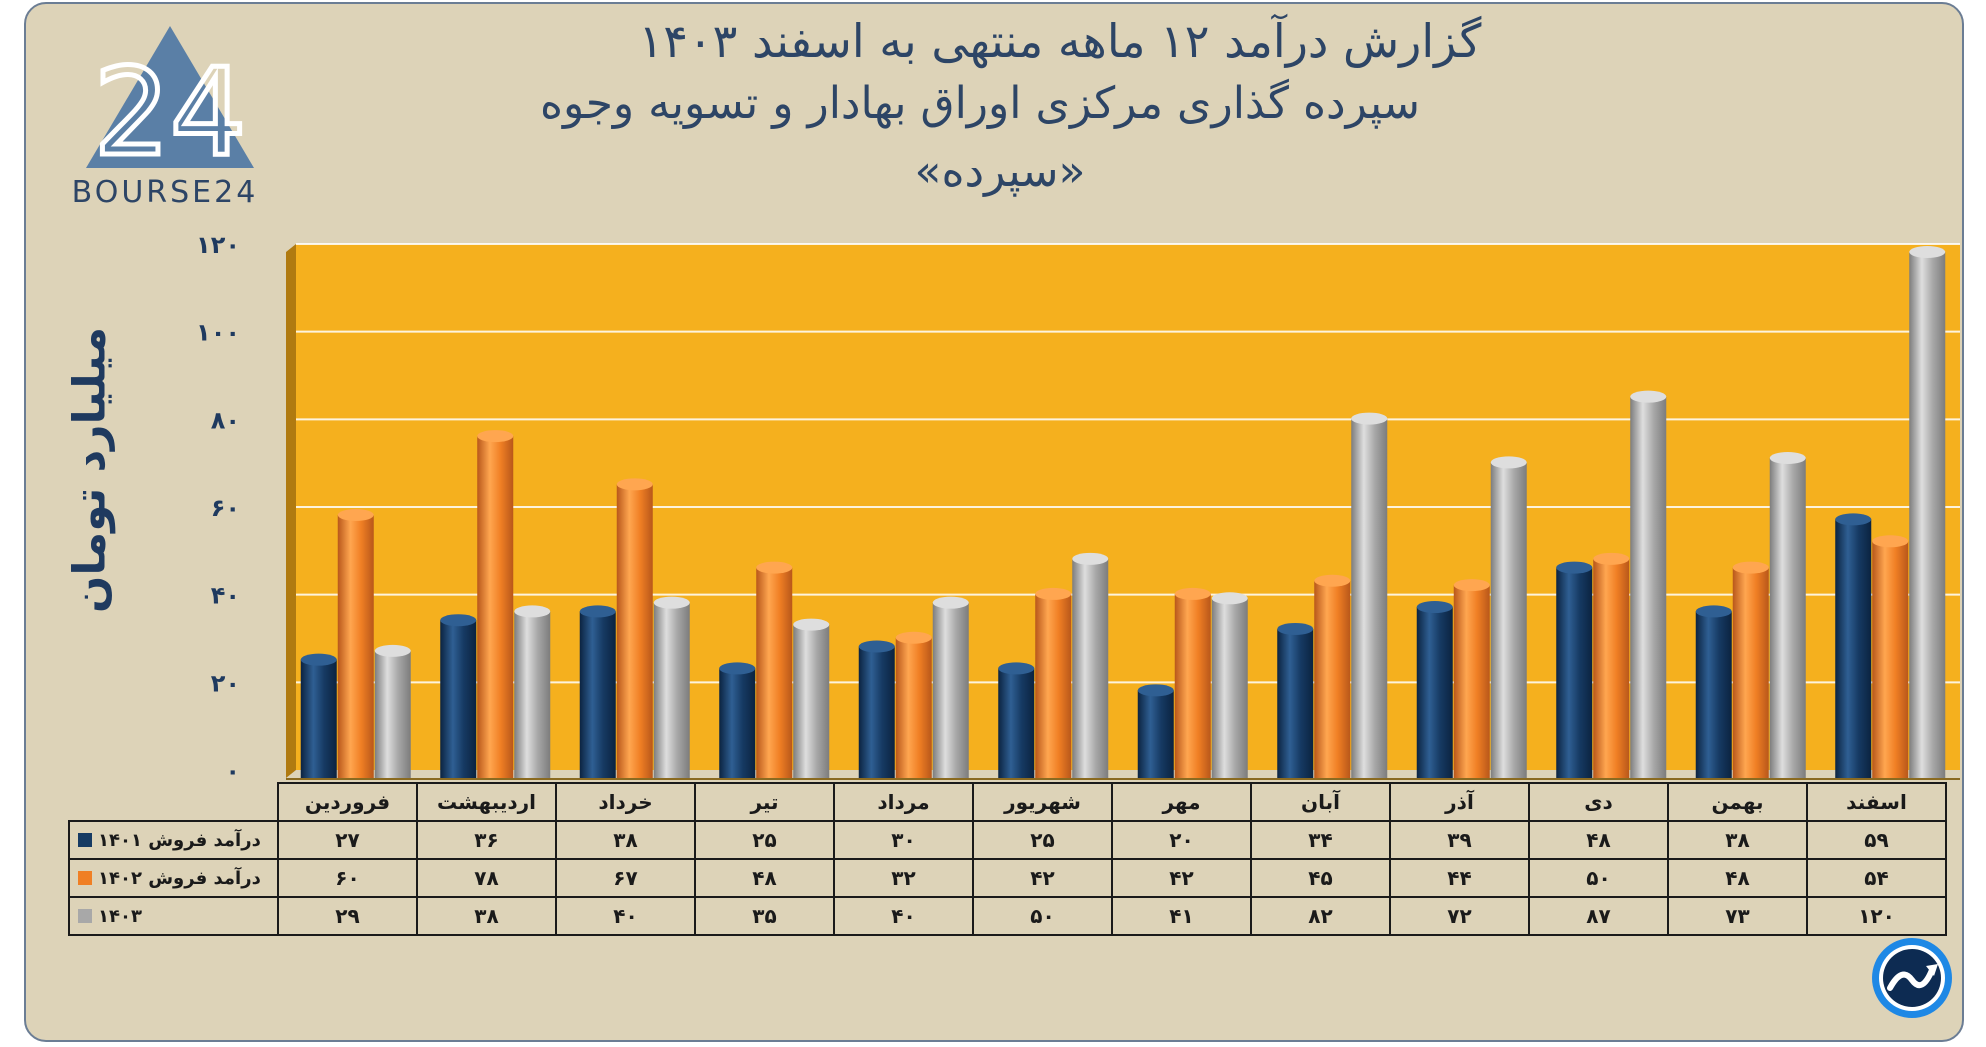  Describe the element at coordinates (1060, 41) in the screenshot. I see `chart-title: گزارش درآمد ۱۲ ماهه منتهی به اسفند ۱۴۰۳` at that location.